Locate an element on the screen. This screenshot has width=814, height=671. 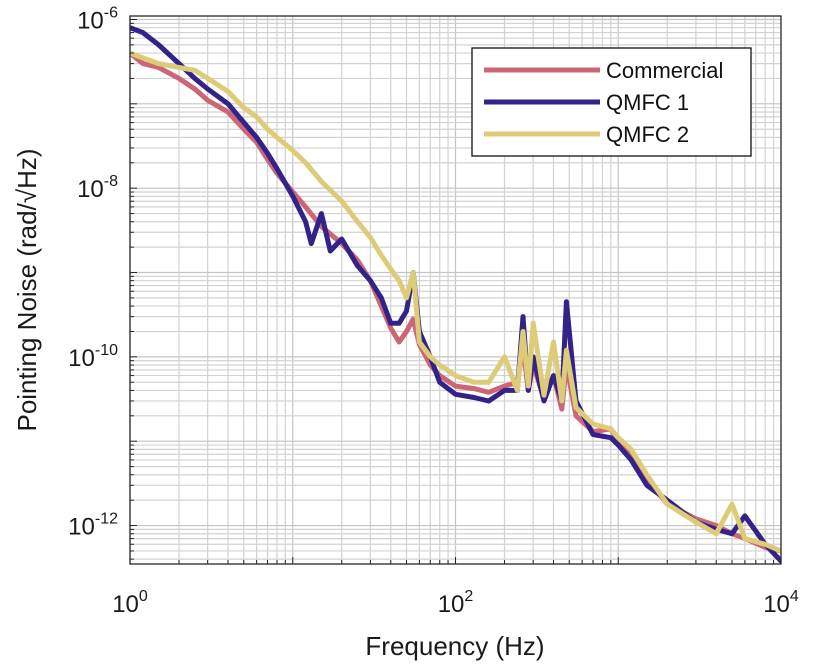
y-tick-label: 10⁻¹² is located at coordinates (93, 526).